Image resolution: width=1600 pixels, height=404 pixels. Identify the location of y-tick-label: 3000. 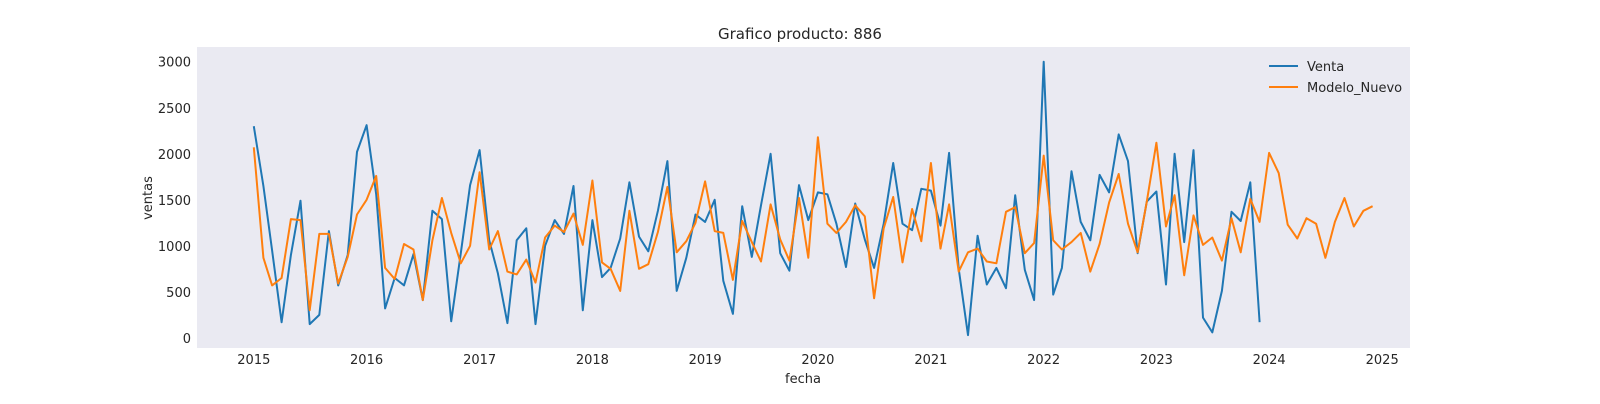
(174, 63).